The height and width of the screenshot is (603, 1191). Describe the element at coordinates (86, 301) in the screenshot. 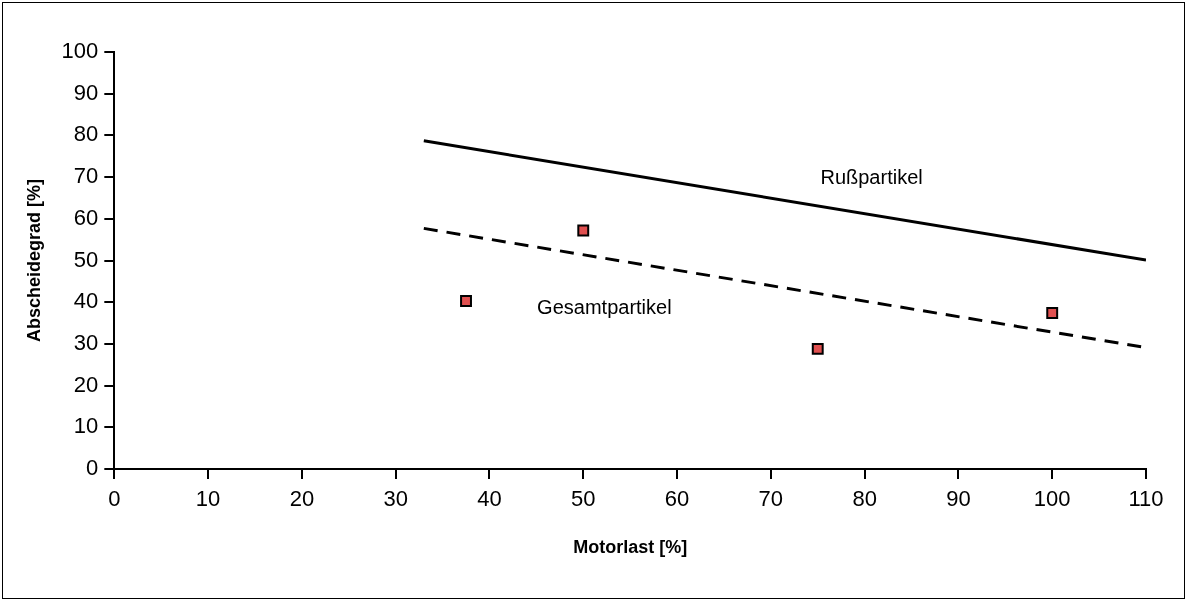

I see `y-tick-label: 40` at that location.